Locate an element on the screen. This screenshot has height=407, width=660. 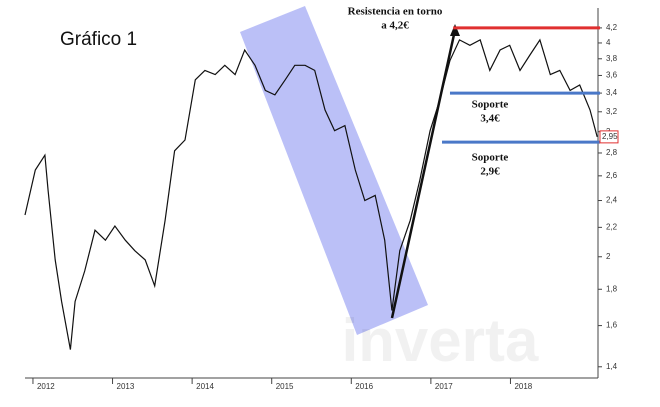
y-tick-label: 4 is located at coordinates (608, 42).